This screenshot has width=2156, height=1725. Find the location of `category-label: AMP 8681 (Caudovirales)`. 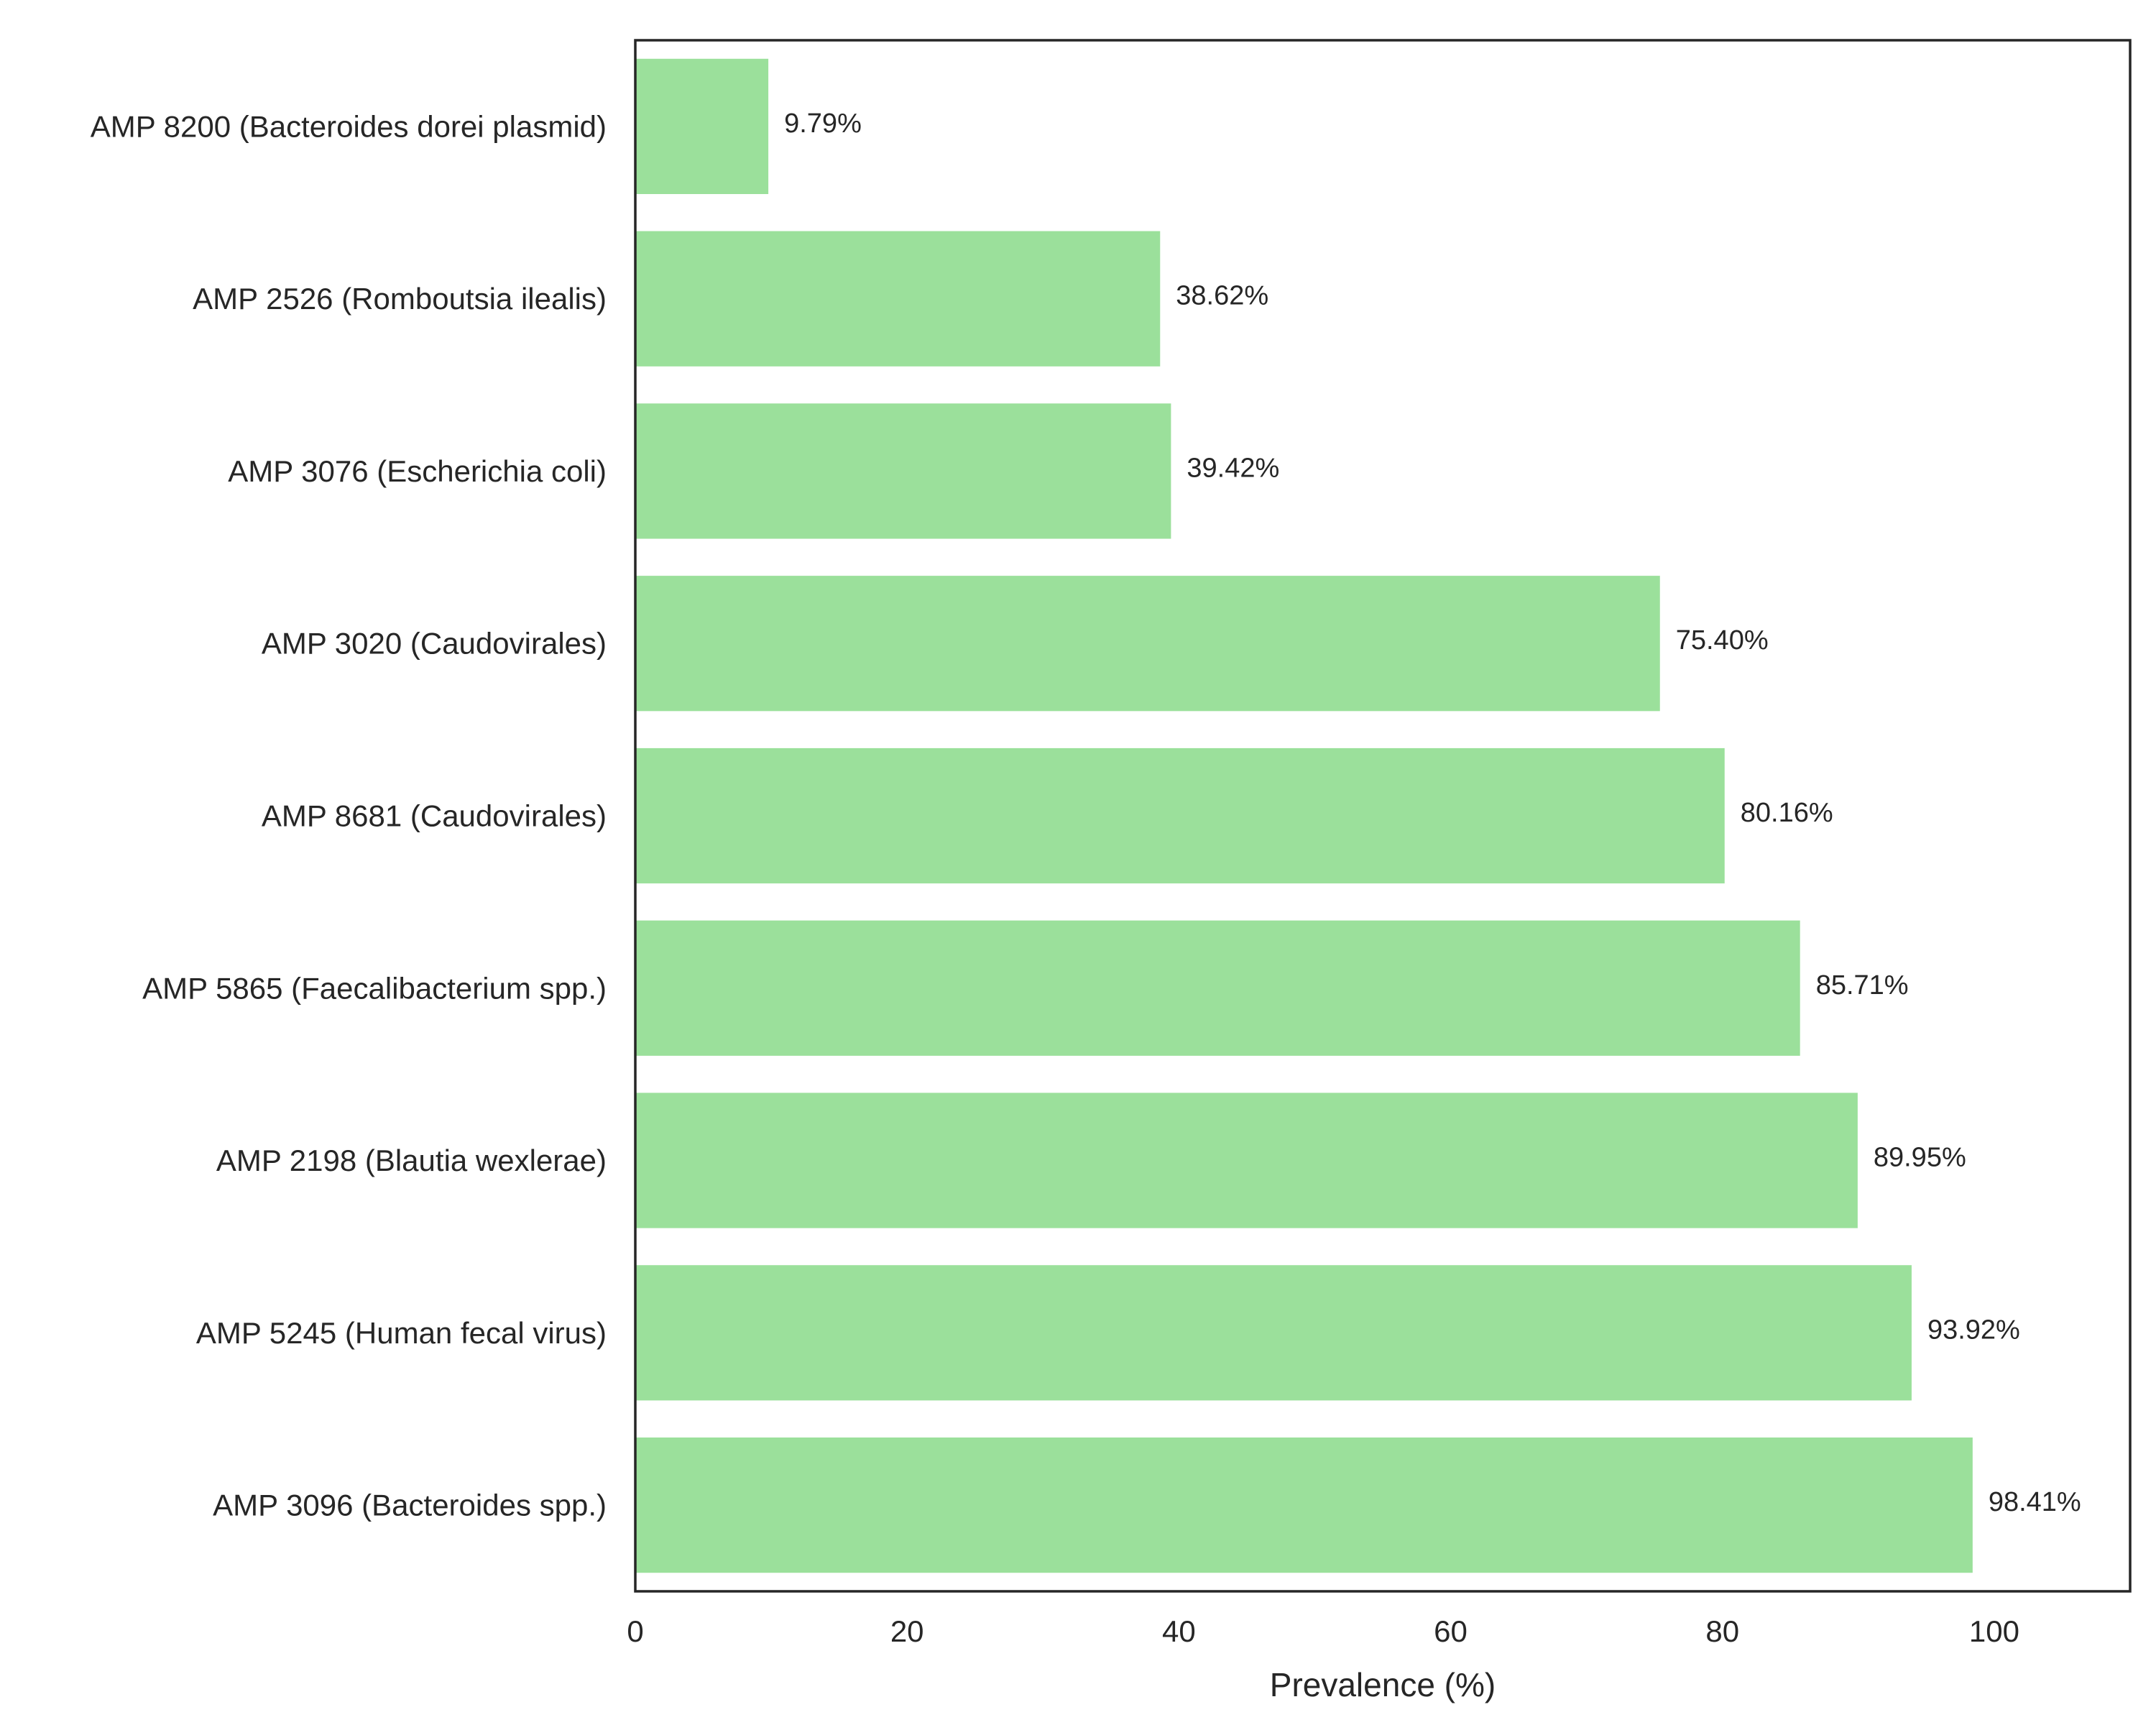

category-label: AMP 8681 (Caudovirales) is located at coordinates (434, 816).